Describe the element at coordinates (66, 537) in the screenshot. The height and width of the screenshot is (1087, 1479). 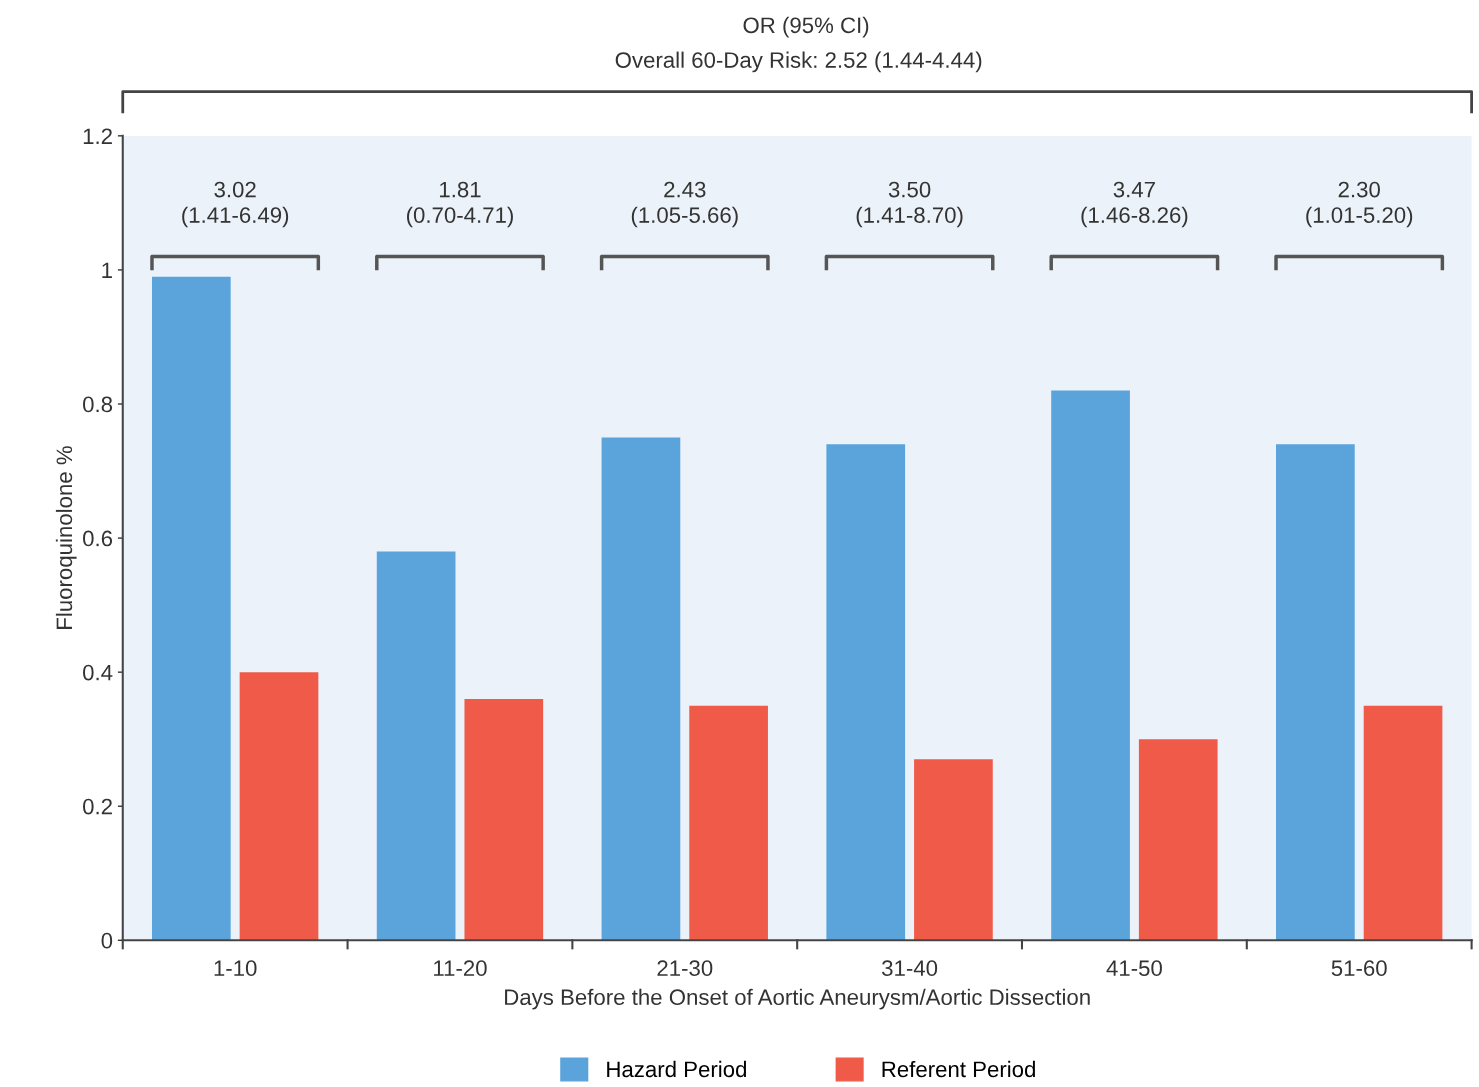
I see `y-axis-title: Fluoroquinolone %` at that location.